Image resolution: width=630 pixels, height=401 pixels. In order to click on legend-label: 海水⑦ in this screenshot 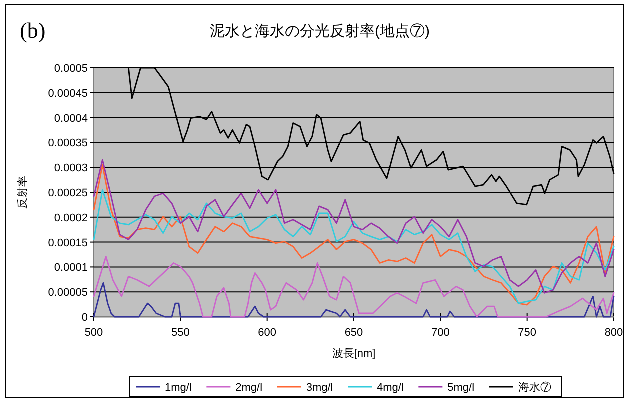, I will do `click(535, 387)`.